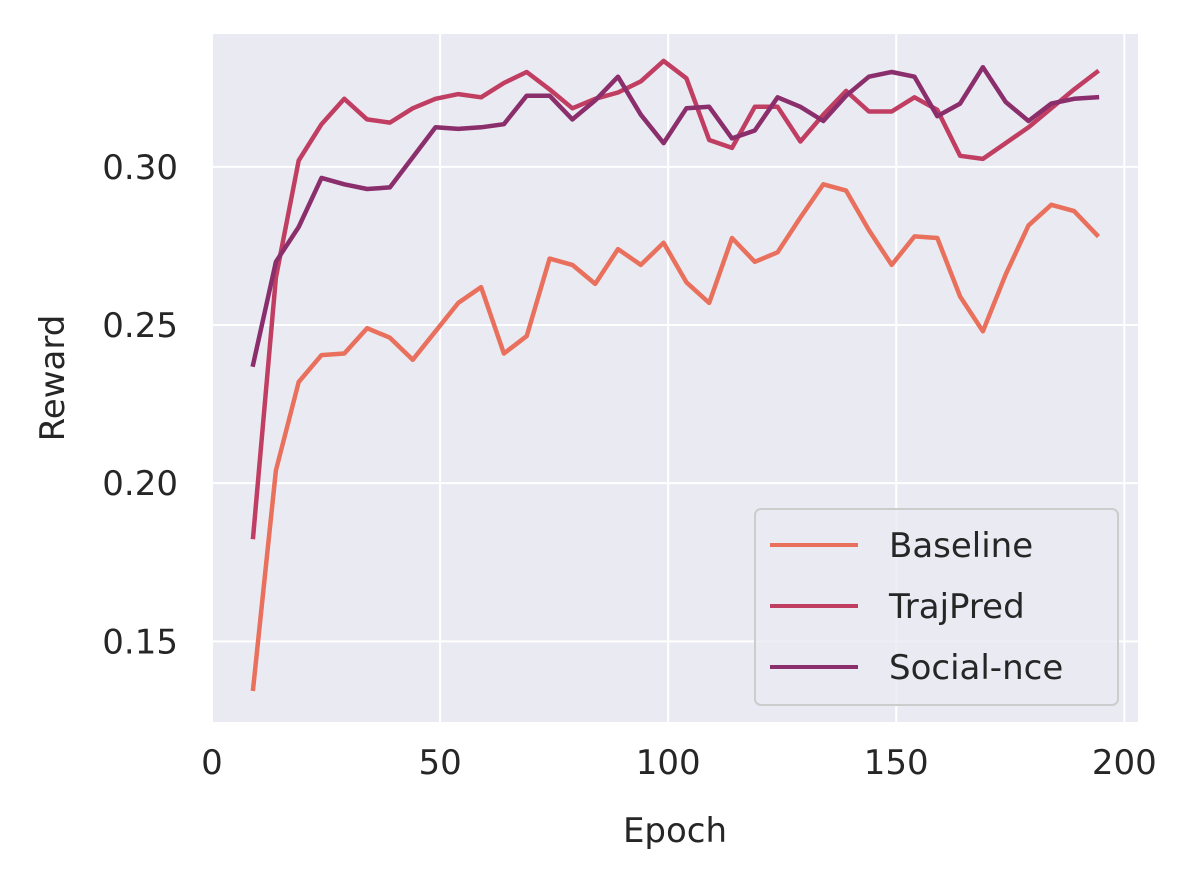 The image size is (1193, 882). What do you see at coordinates (956, 607) in the screenshot?
I see `legend-label-trajpred: TrajPred` at bounding box center [956, 607].